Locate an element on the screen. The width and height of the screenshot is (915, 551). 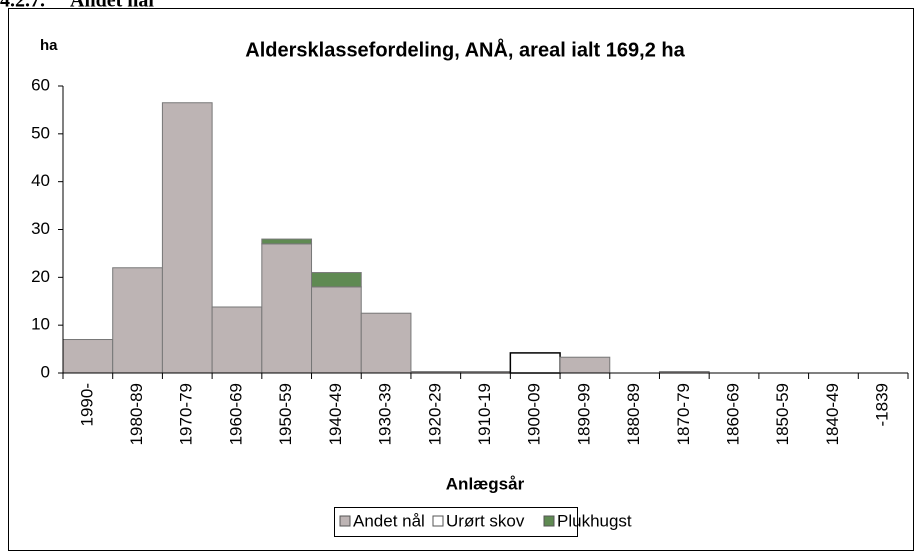
x-tick-label: 1930-39 is located at coordinates (385, 414).